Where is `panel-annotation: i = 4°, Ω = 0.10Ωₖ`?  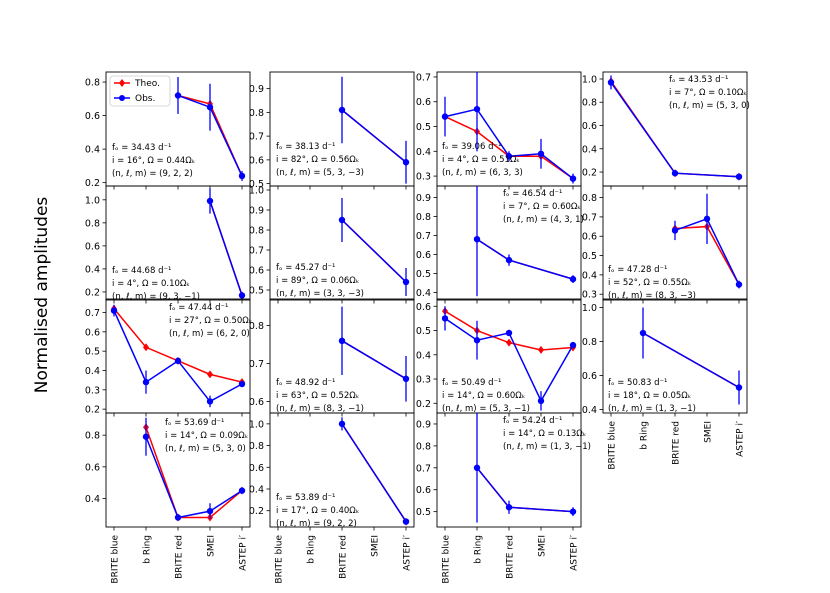 panel-annotation: i = 4°, Ω = 0.10Ωₖ is located at coordinates (151, 284).